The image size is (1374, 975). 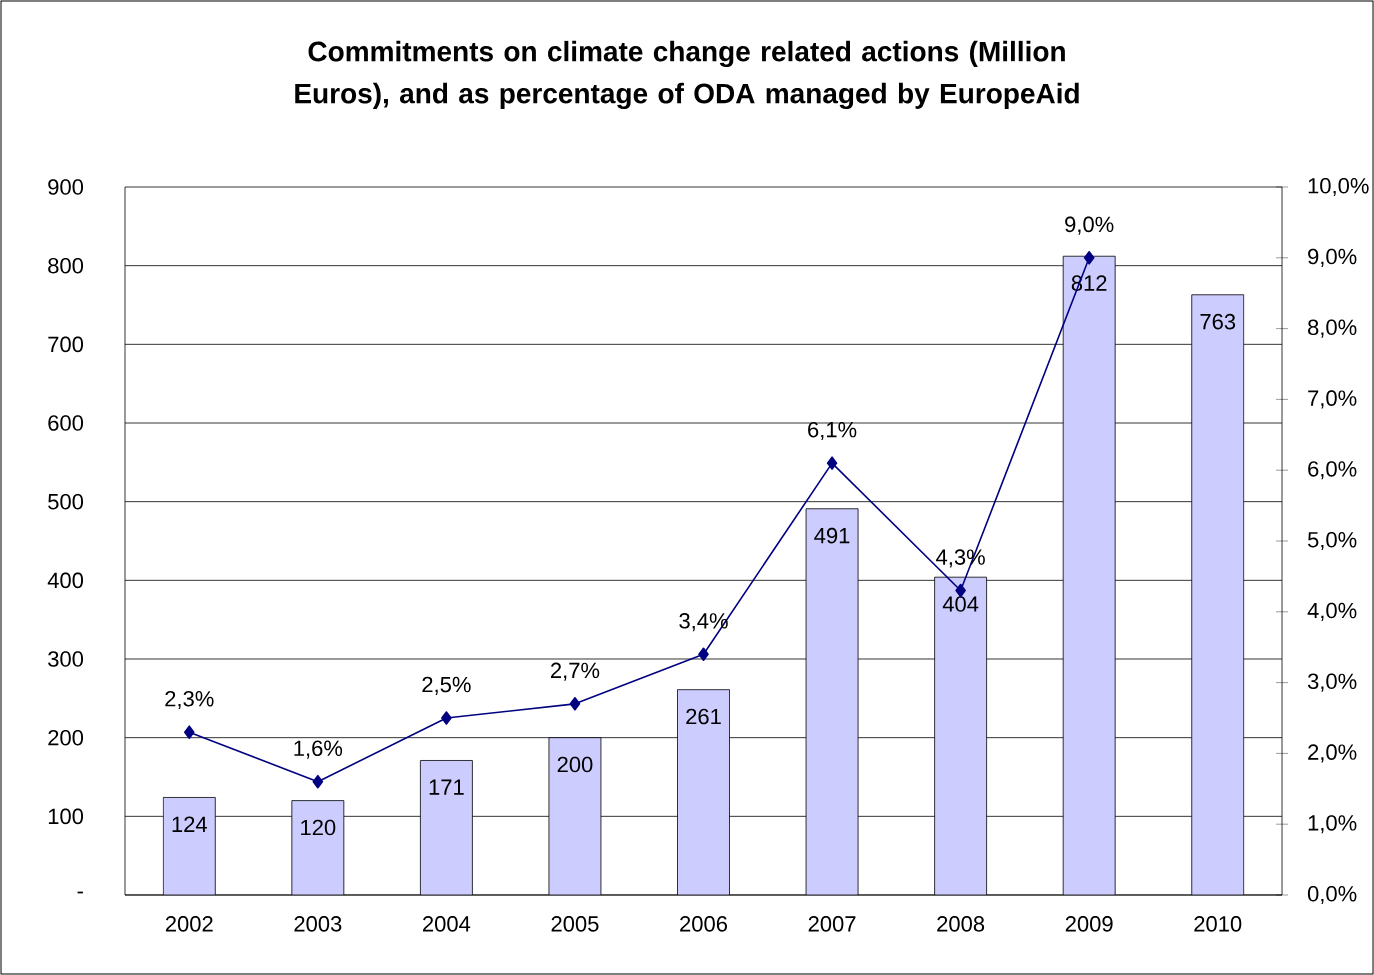 I want to click on y-tick-label: 800, so click(x=66, y=265).